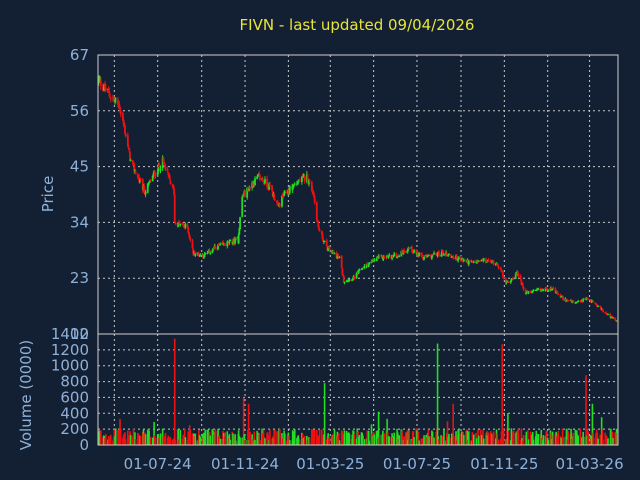 The image size is (640, 480). I want to click on price-axis-label: Price, so click(48, 194).